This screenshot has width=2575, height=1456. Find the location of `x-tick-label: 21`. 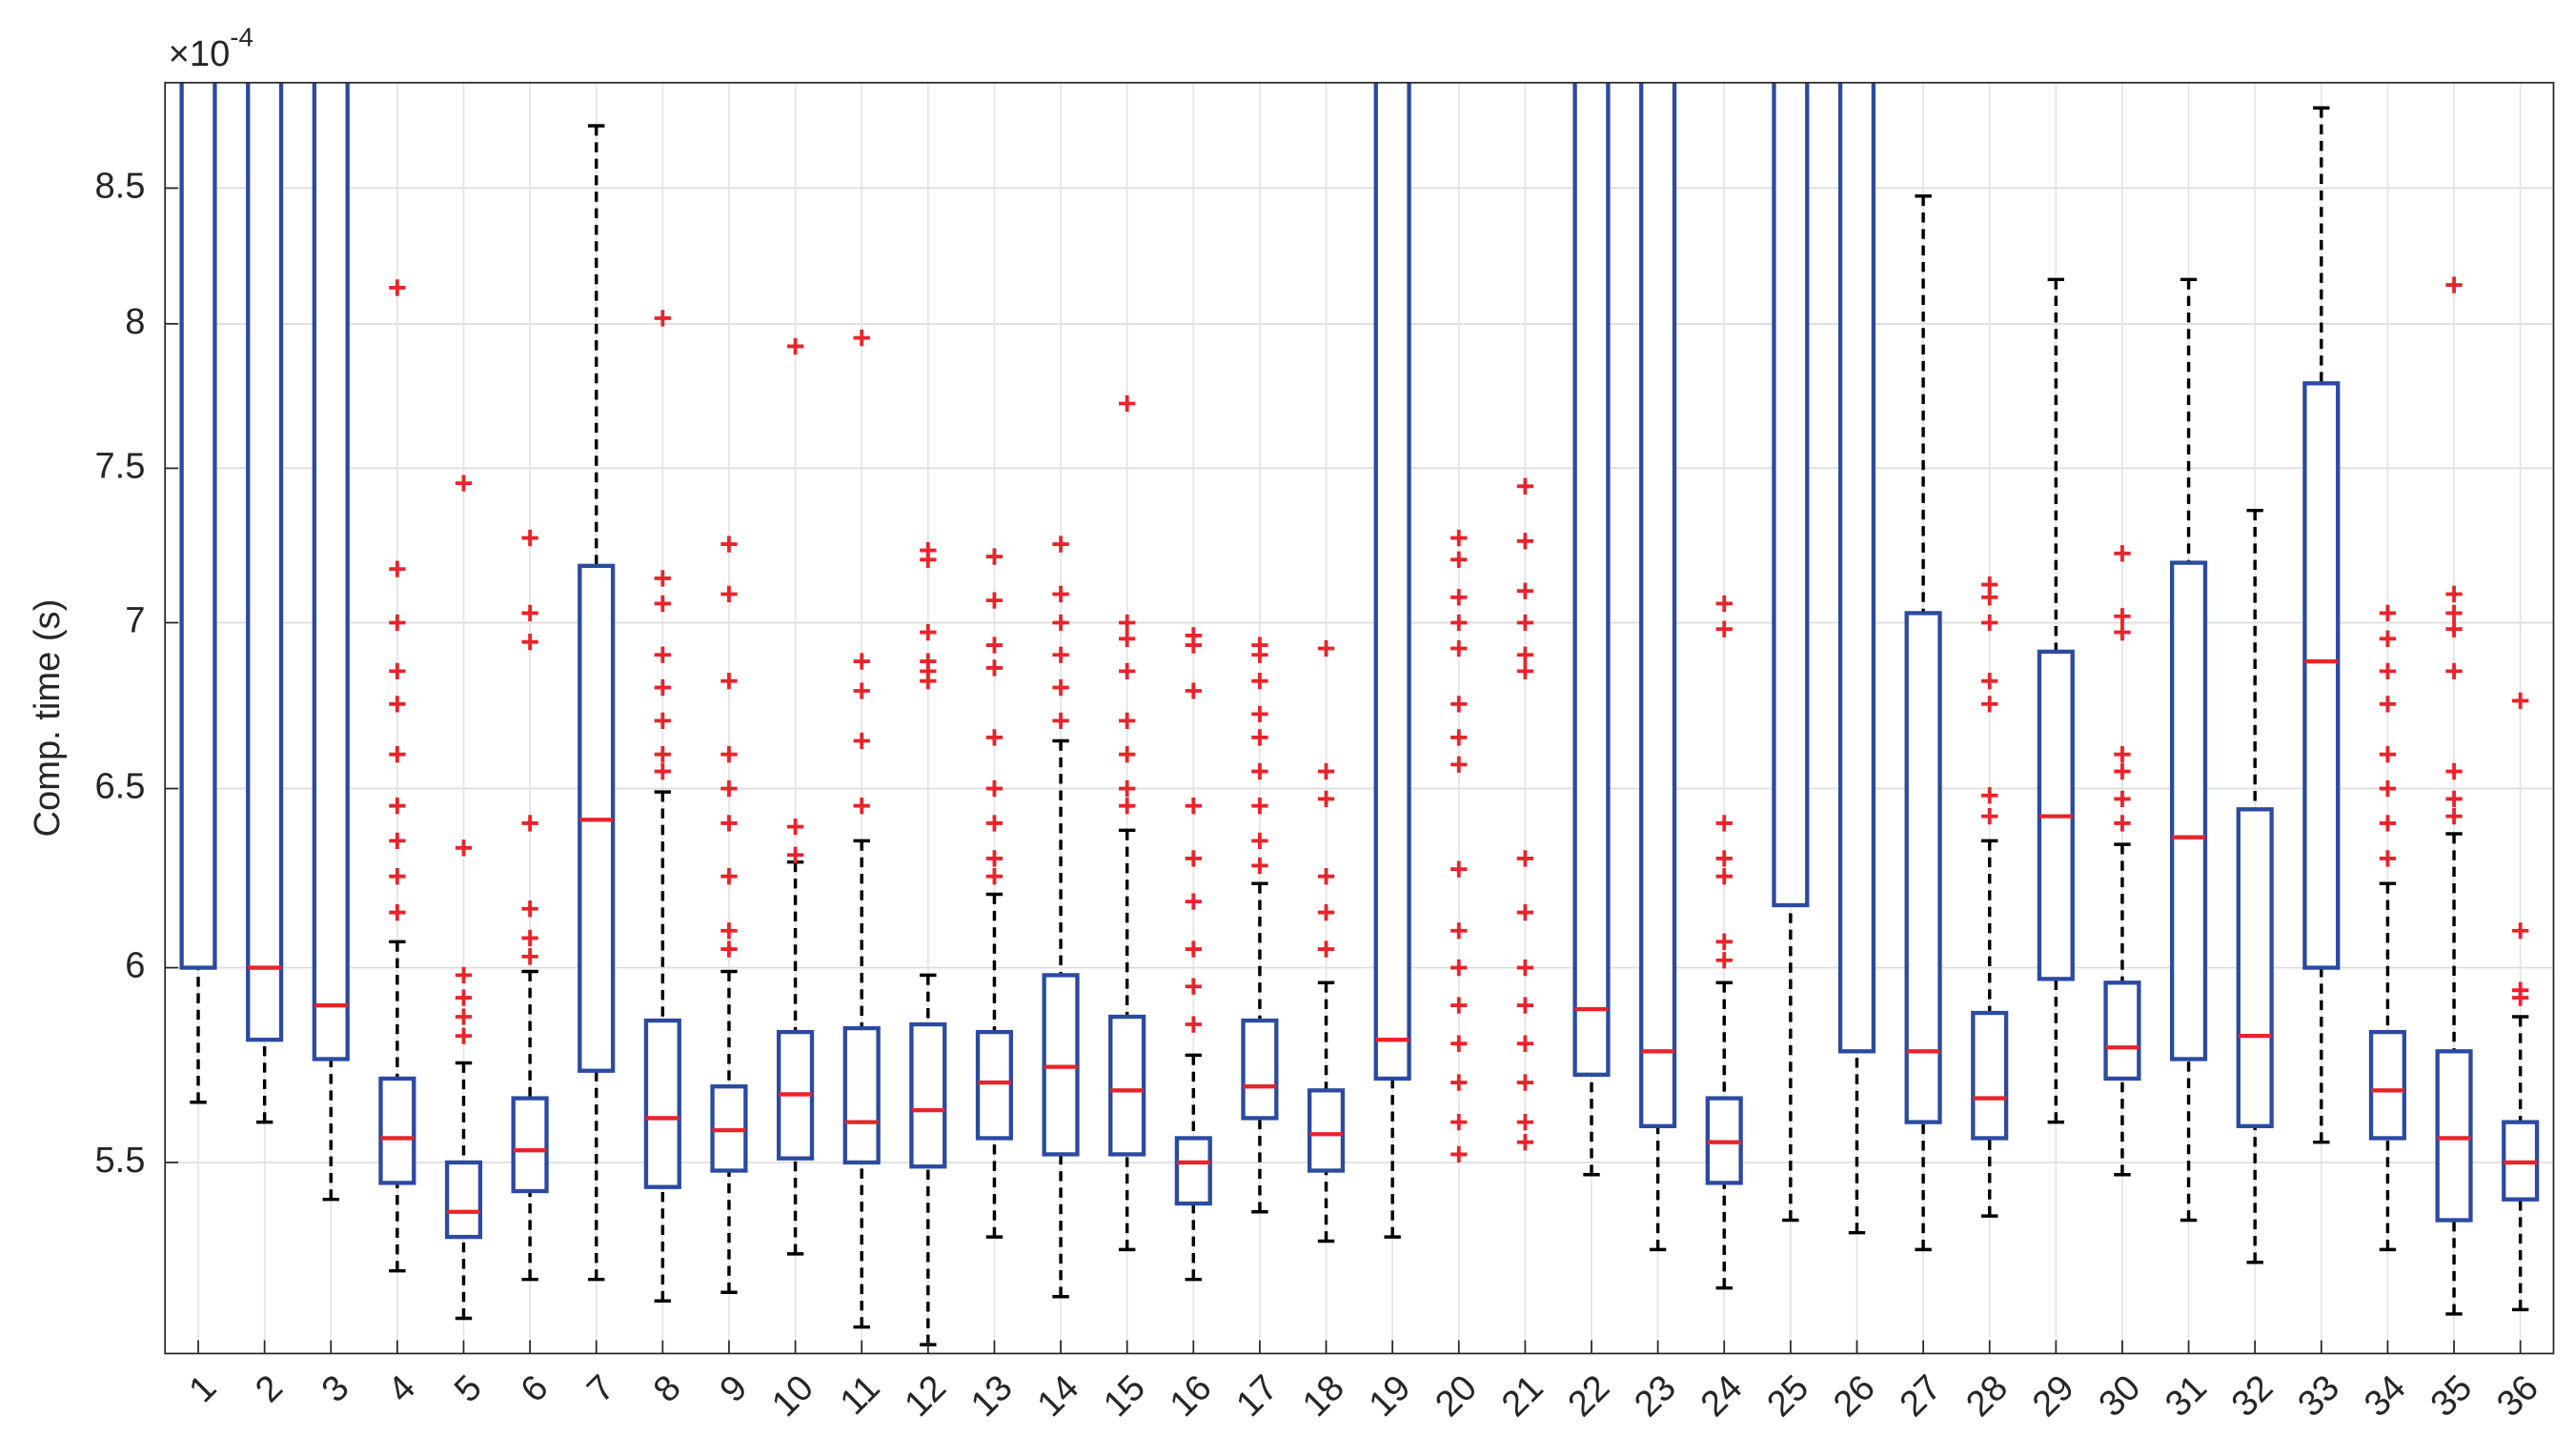

x-tick-label: 21 is located at coordinates (1522, 1396).